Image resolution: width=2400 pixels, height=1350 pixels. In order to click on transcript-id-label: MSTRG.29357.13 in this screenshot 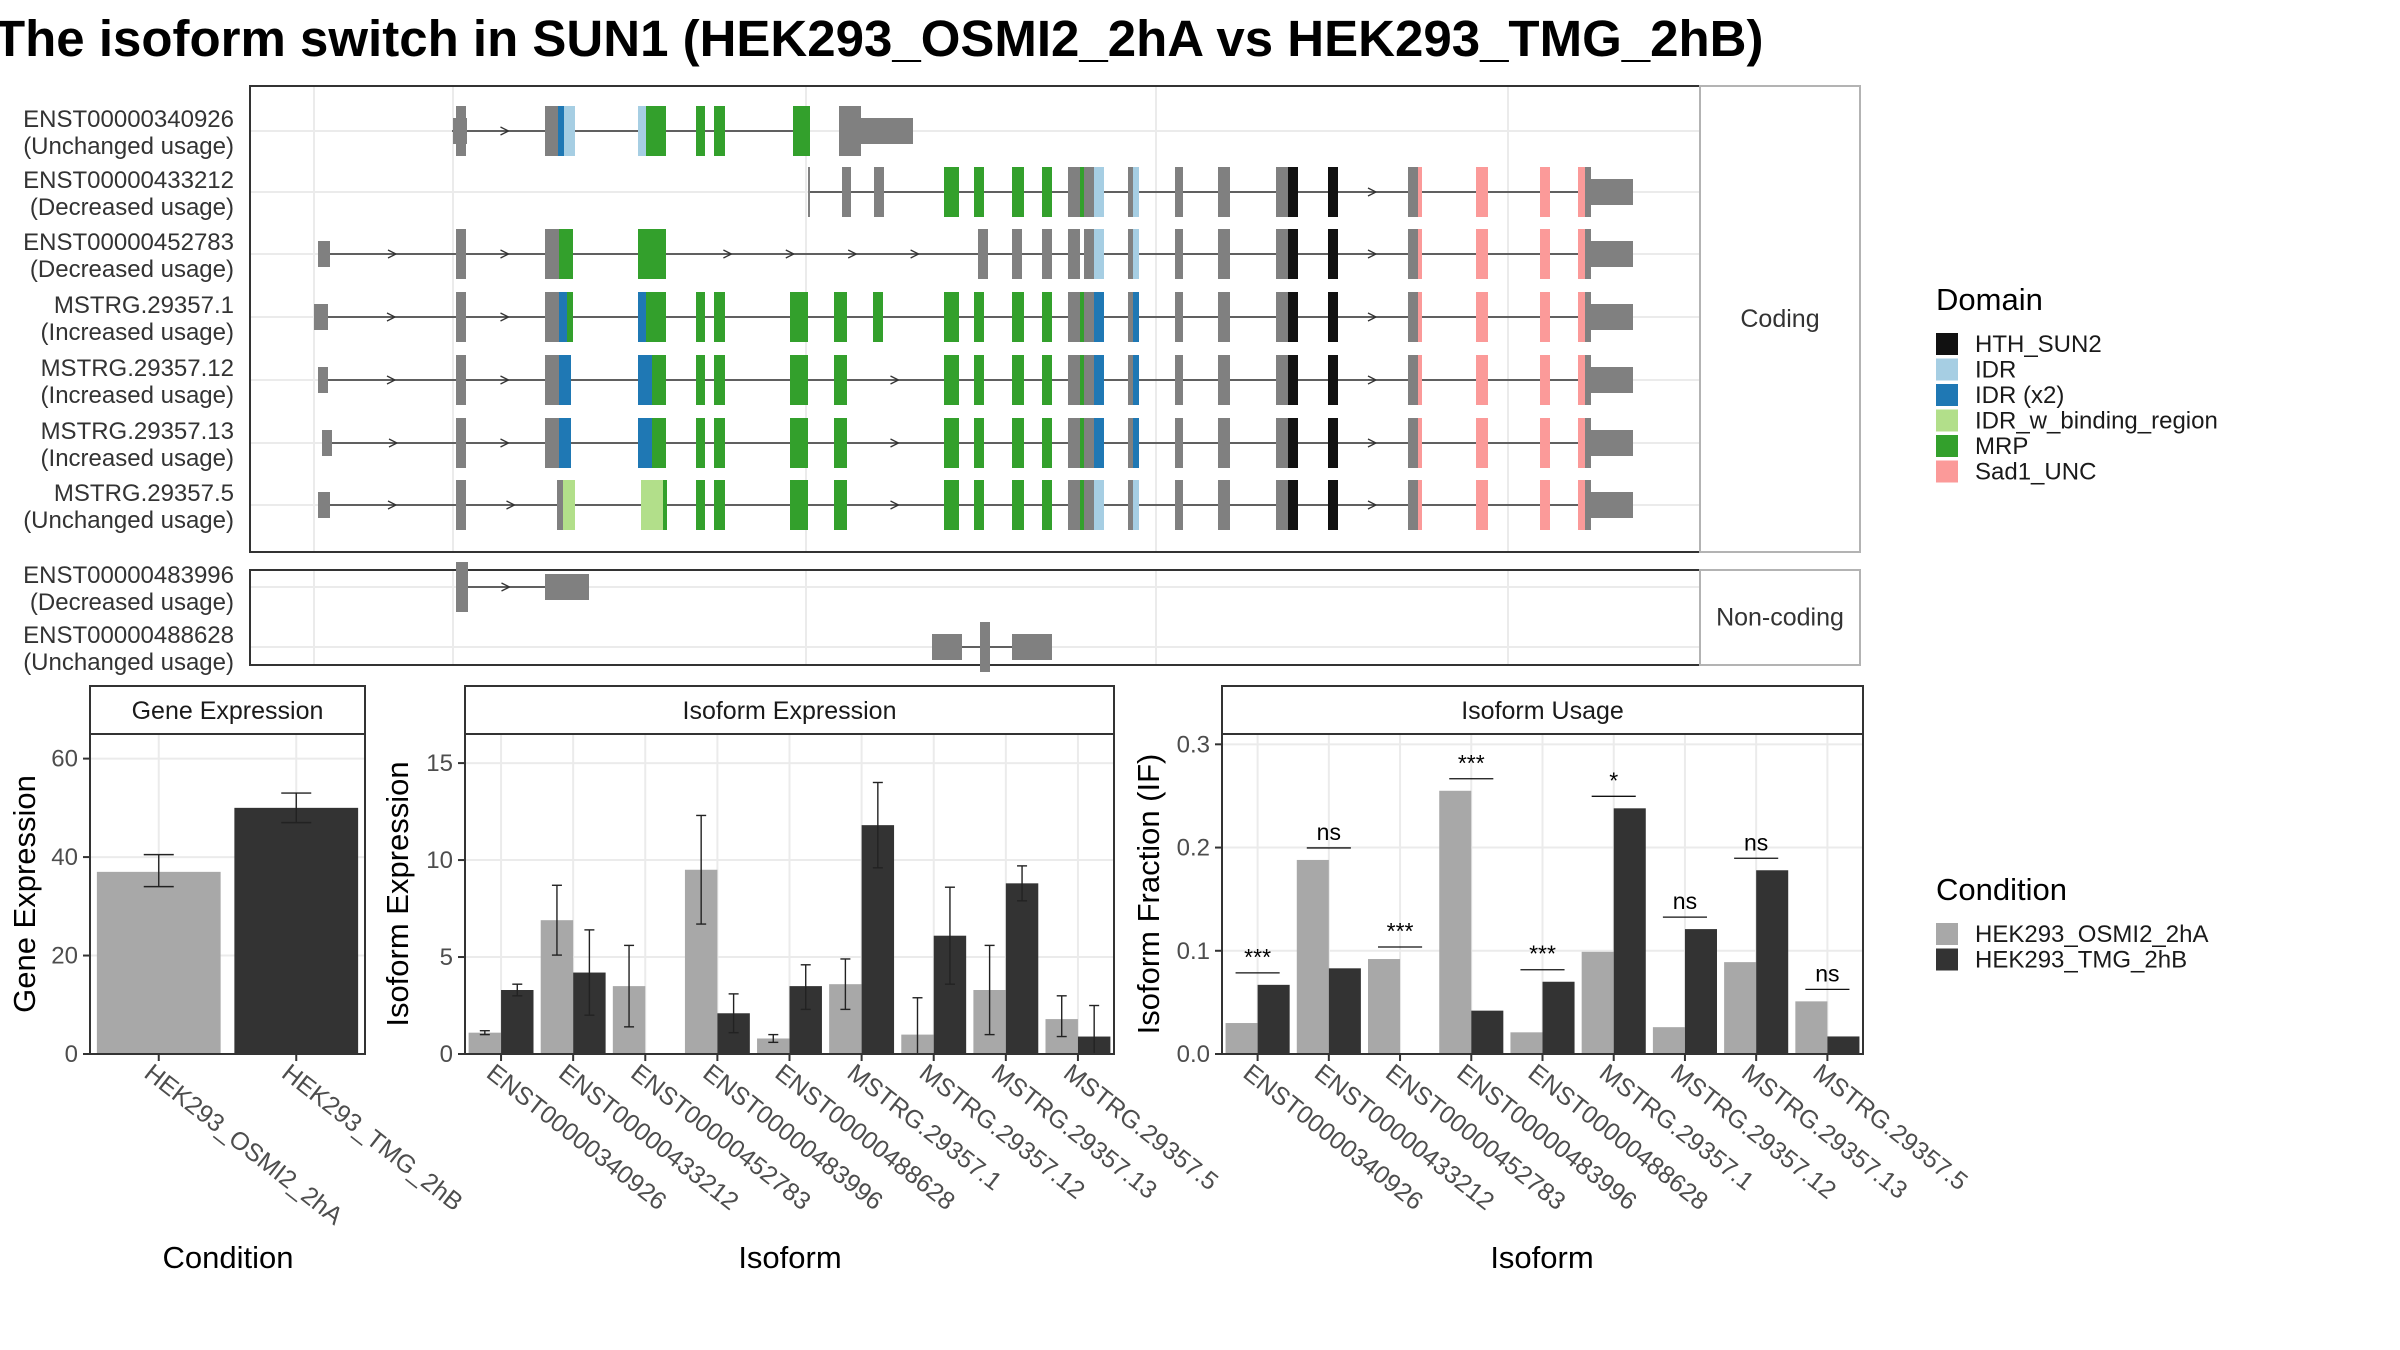, I will do `click(137, 431)`.